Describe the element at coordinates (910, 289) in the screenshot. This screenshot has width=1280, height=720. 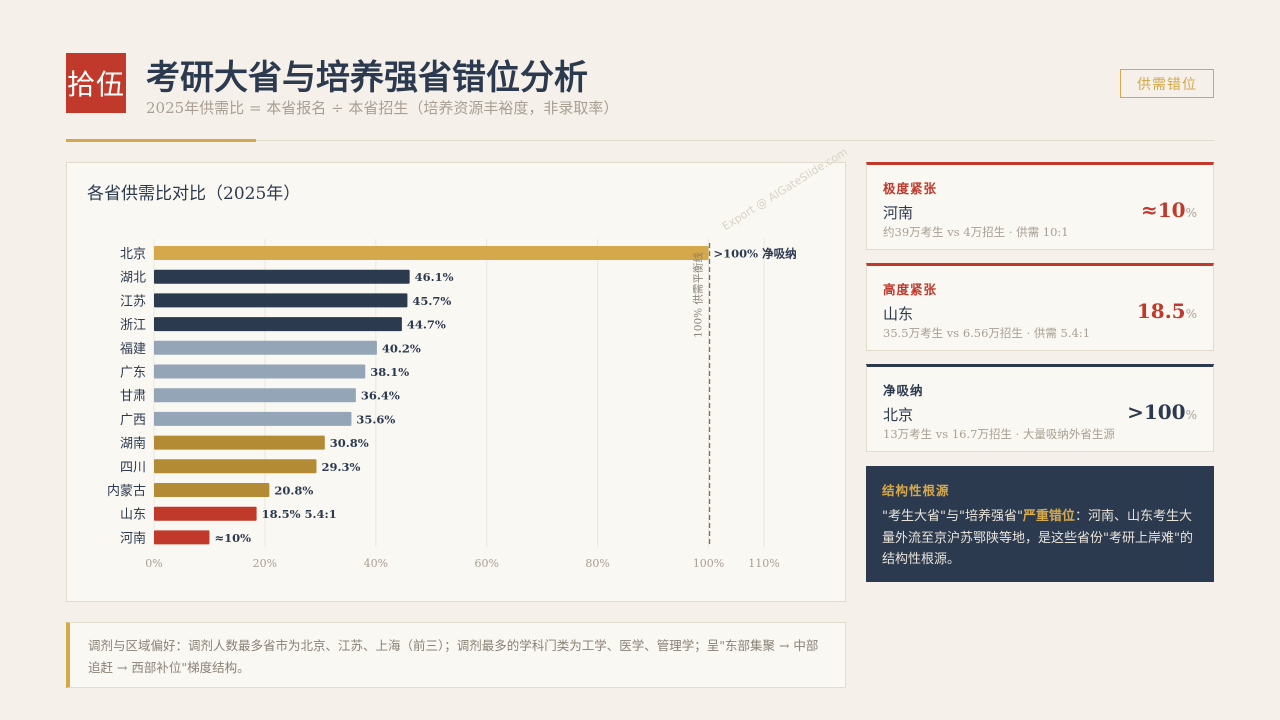
I see `card-label: 高度紧张` at that location.